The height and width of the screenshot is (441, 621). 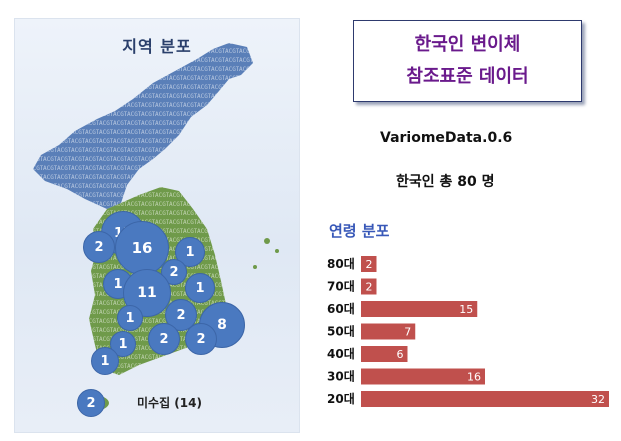 What do you see at coordinates (446, 138) in the screenshot?
I see `dataset-version: VariomeData.0.6` at bounding box center [446, 138].